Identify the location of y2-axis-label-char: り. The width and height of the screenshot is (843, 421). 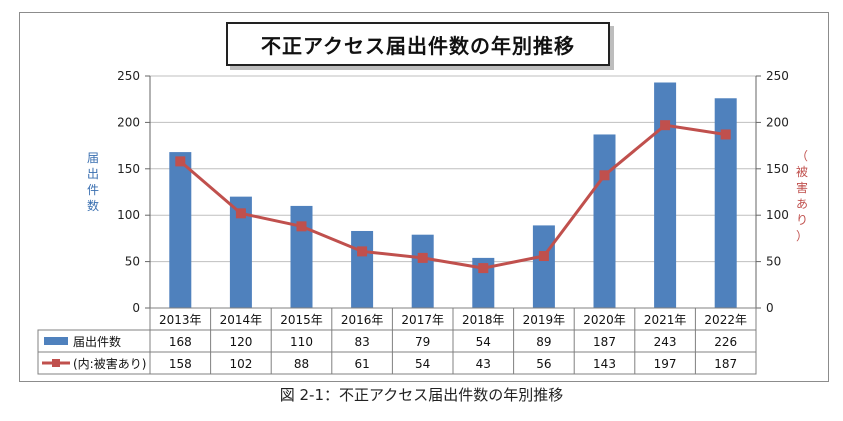
(801, 220).